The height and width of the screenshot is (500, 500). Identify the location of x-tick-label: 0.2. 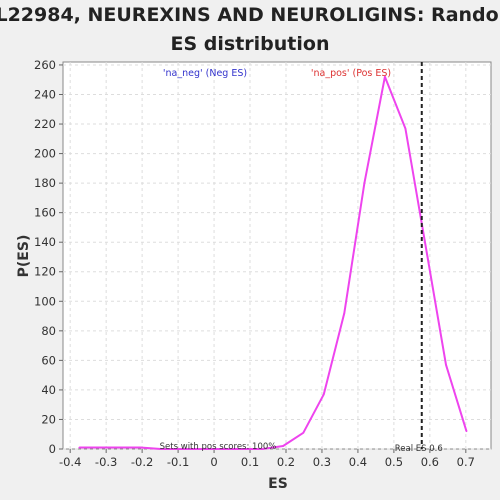
(286, 462).